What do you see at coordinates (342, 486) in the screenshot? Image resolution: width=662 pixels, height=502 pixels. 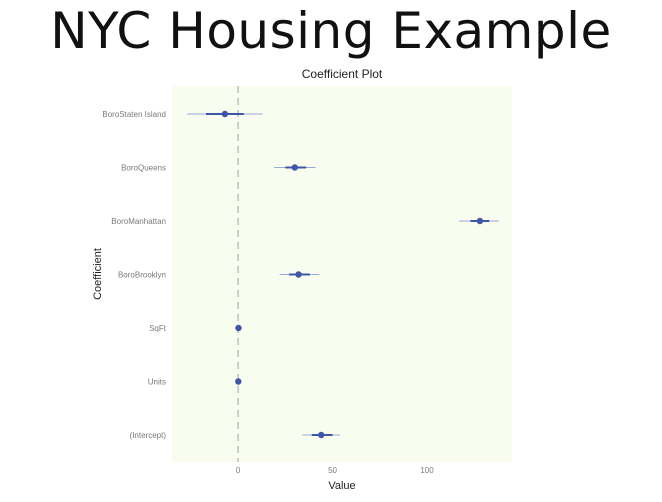 I see `x-axis-label: Value` at bounding box center [342, 486].